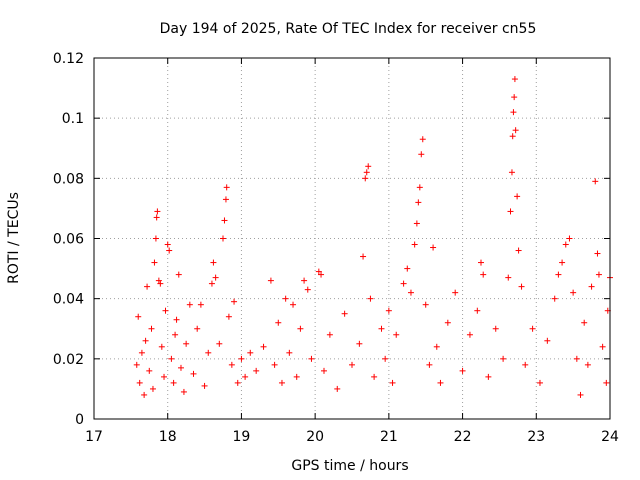 The image size is (640, 480). I want to click on x-tick-label: 24, so click(610, 437).